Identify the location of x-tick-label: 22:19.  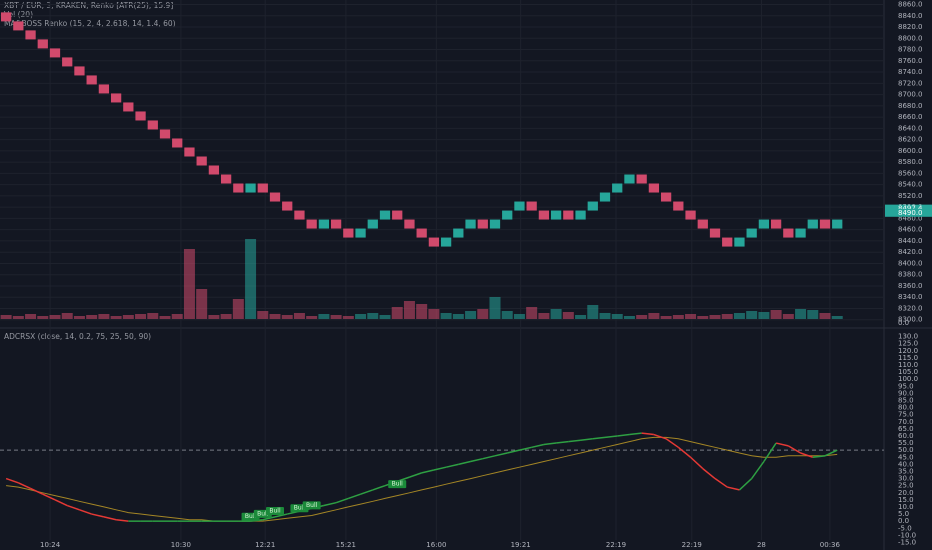
(692, 545).